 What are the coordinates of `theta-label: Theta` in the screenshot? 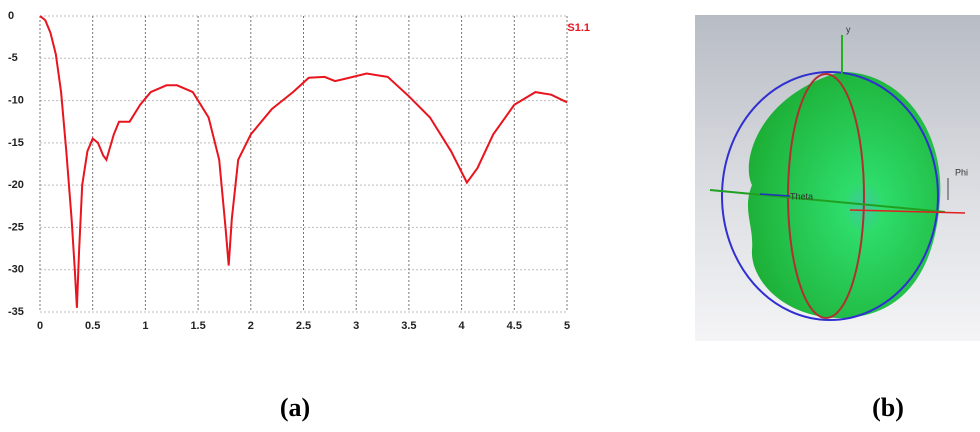 It's located at (801, 196).